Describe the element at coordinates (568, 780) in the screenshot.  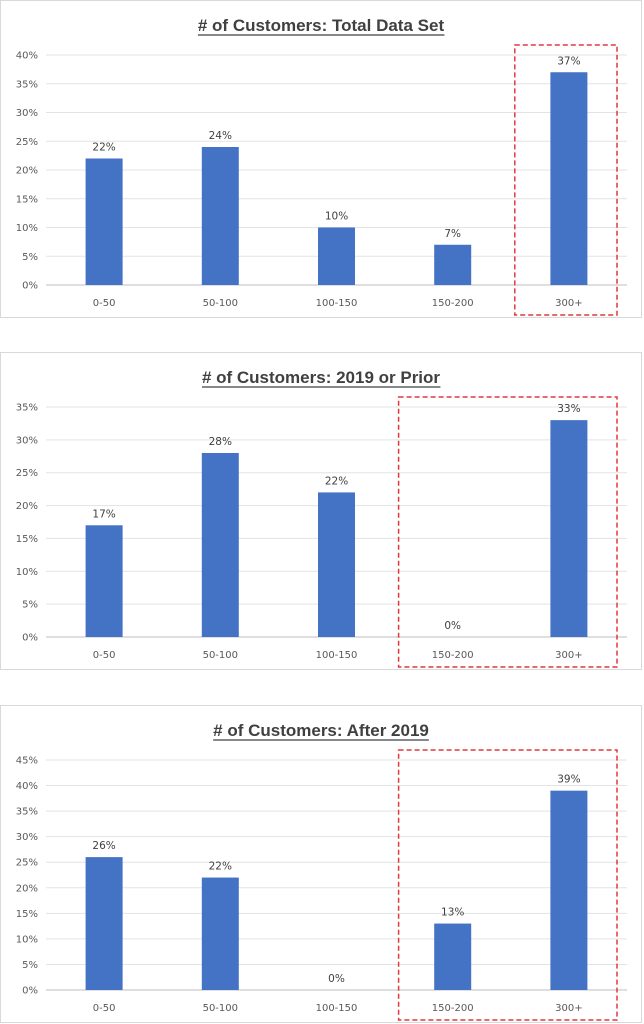
I see `data-label: 39%` at that location.